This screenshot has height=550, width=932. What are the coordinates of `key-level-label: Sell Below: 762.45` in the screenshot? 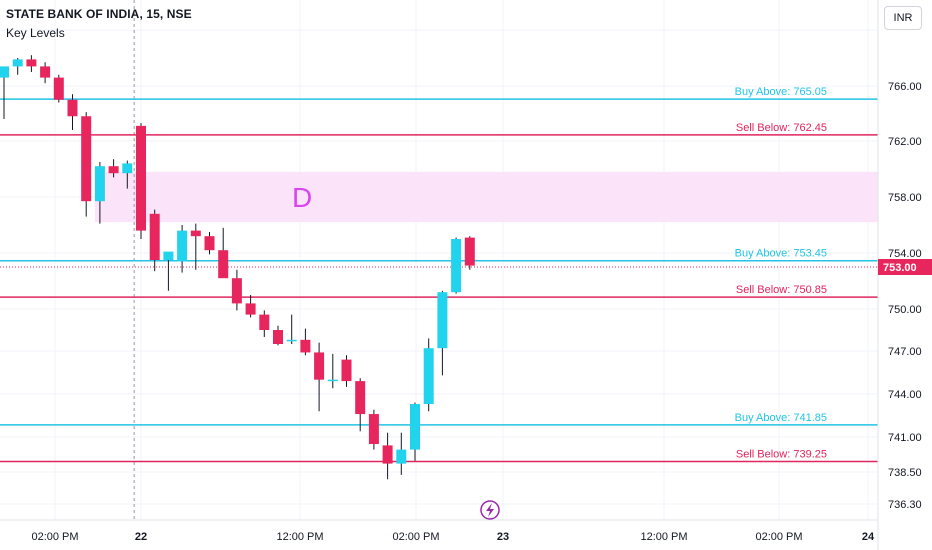 It's located at (781, 128).